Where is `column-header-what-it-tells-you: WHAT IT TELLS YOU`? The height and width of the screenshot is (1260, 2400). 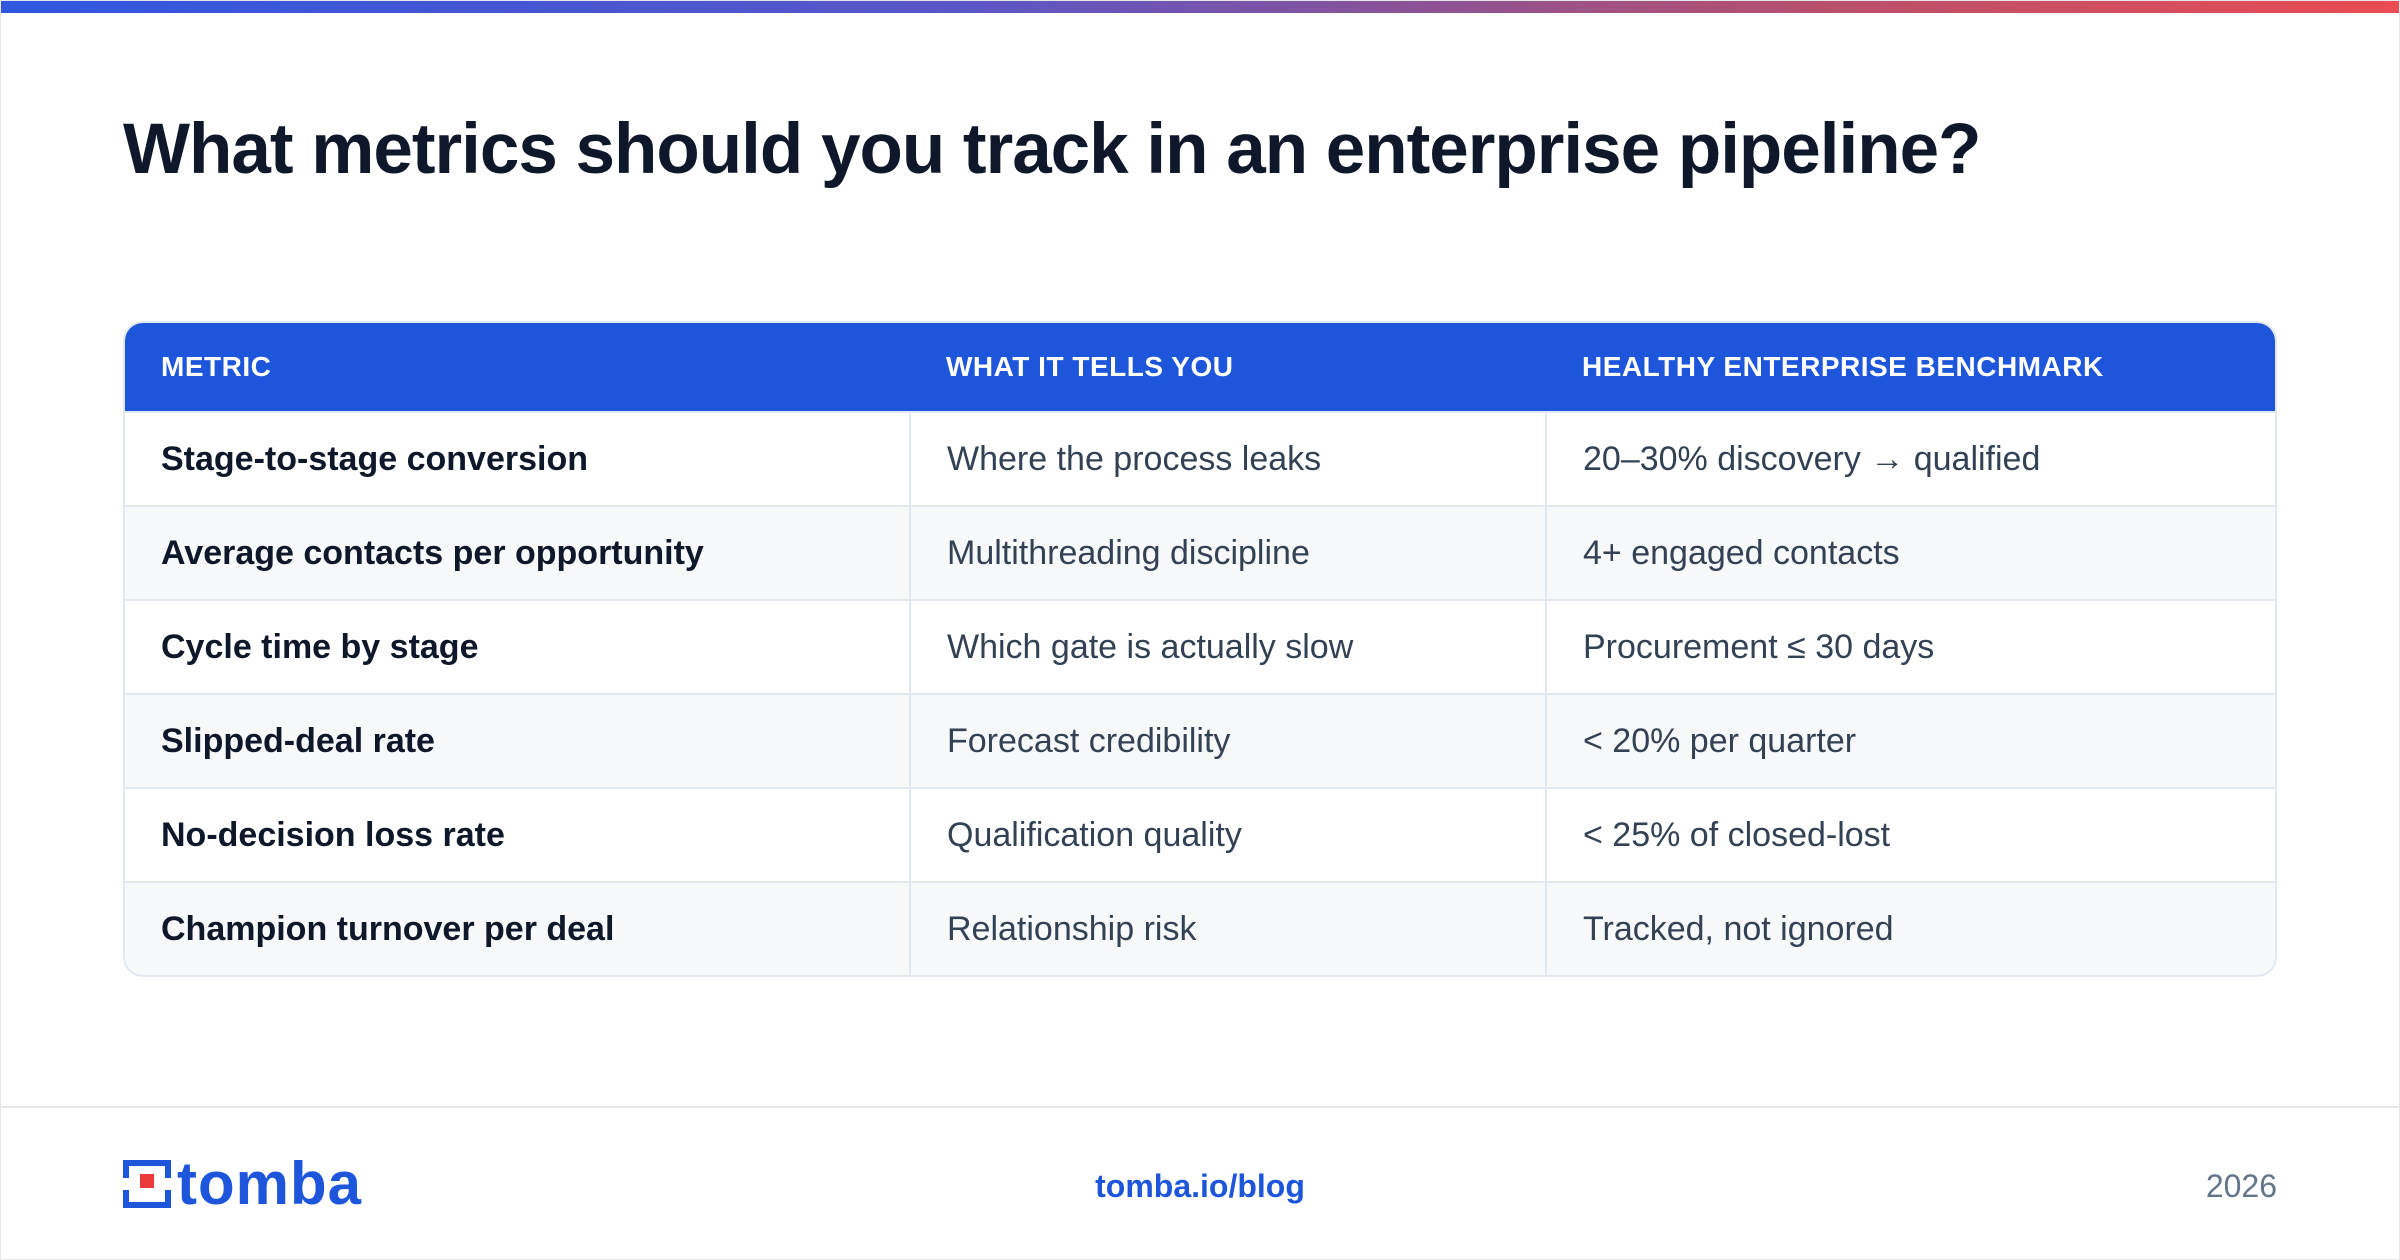
column-header-what-it-tells-you: WHAT IT TELLS YOU is located at coordinates (1090, 366).